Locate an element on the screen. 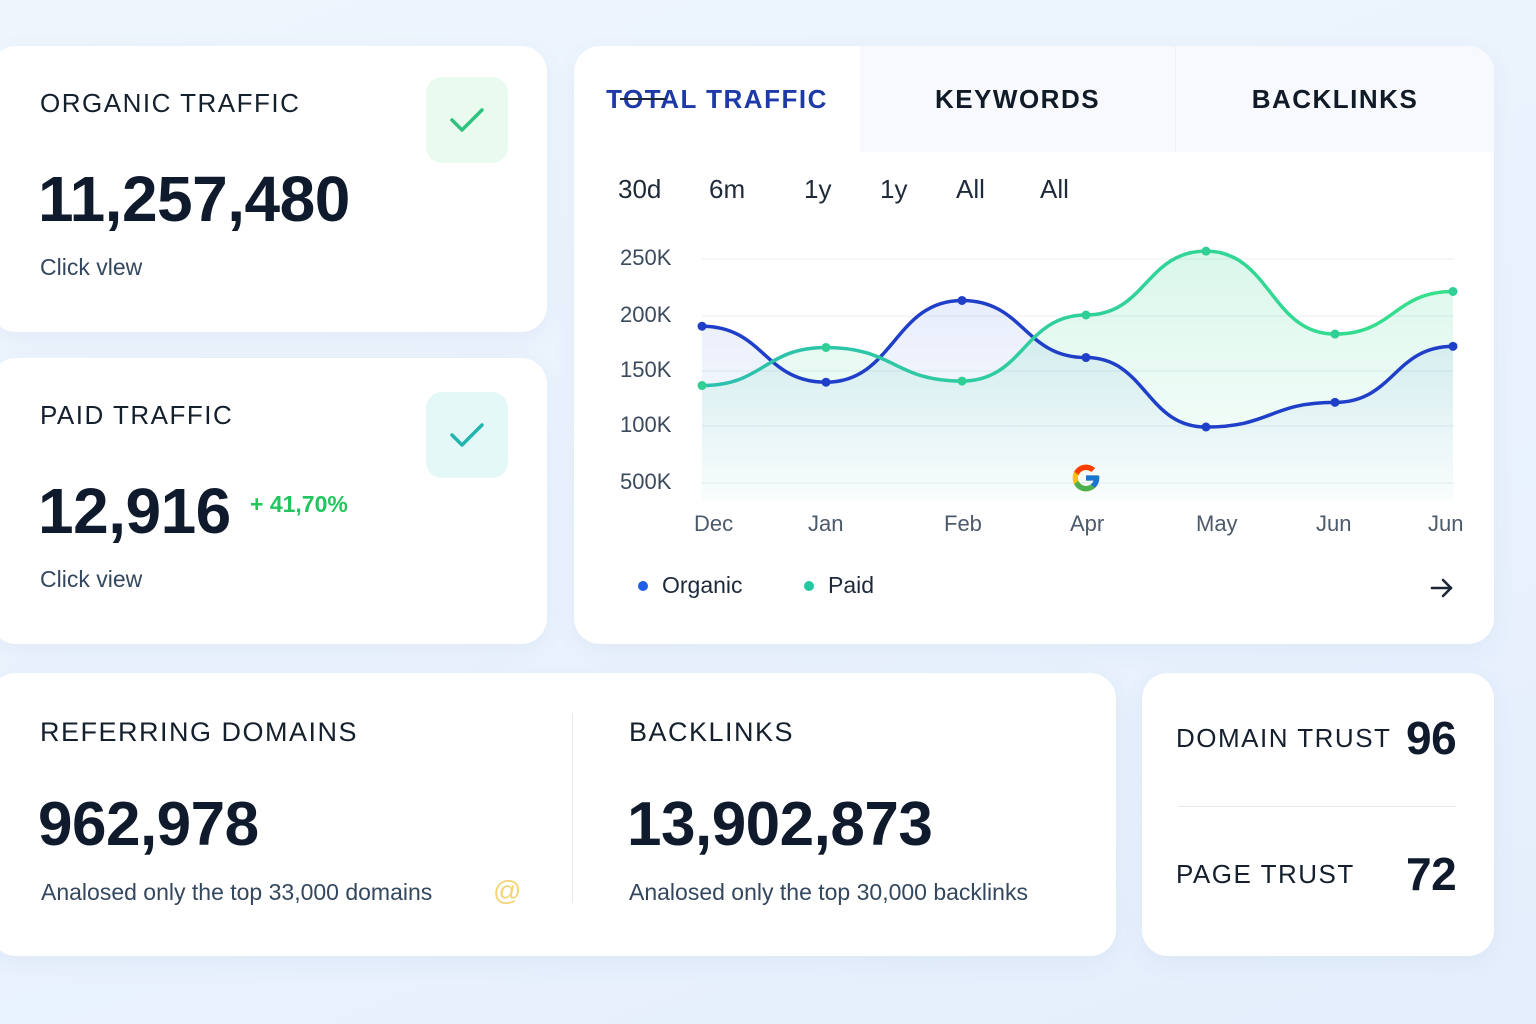  x-tick-label: Feb is located at coordinates (963, 523).